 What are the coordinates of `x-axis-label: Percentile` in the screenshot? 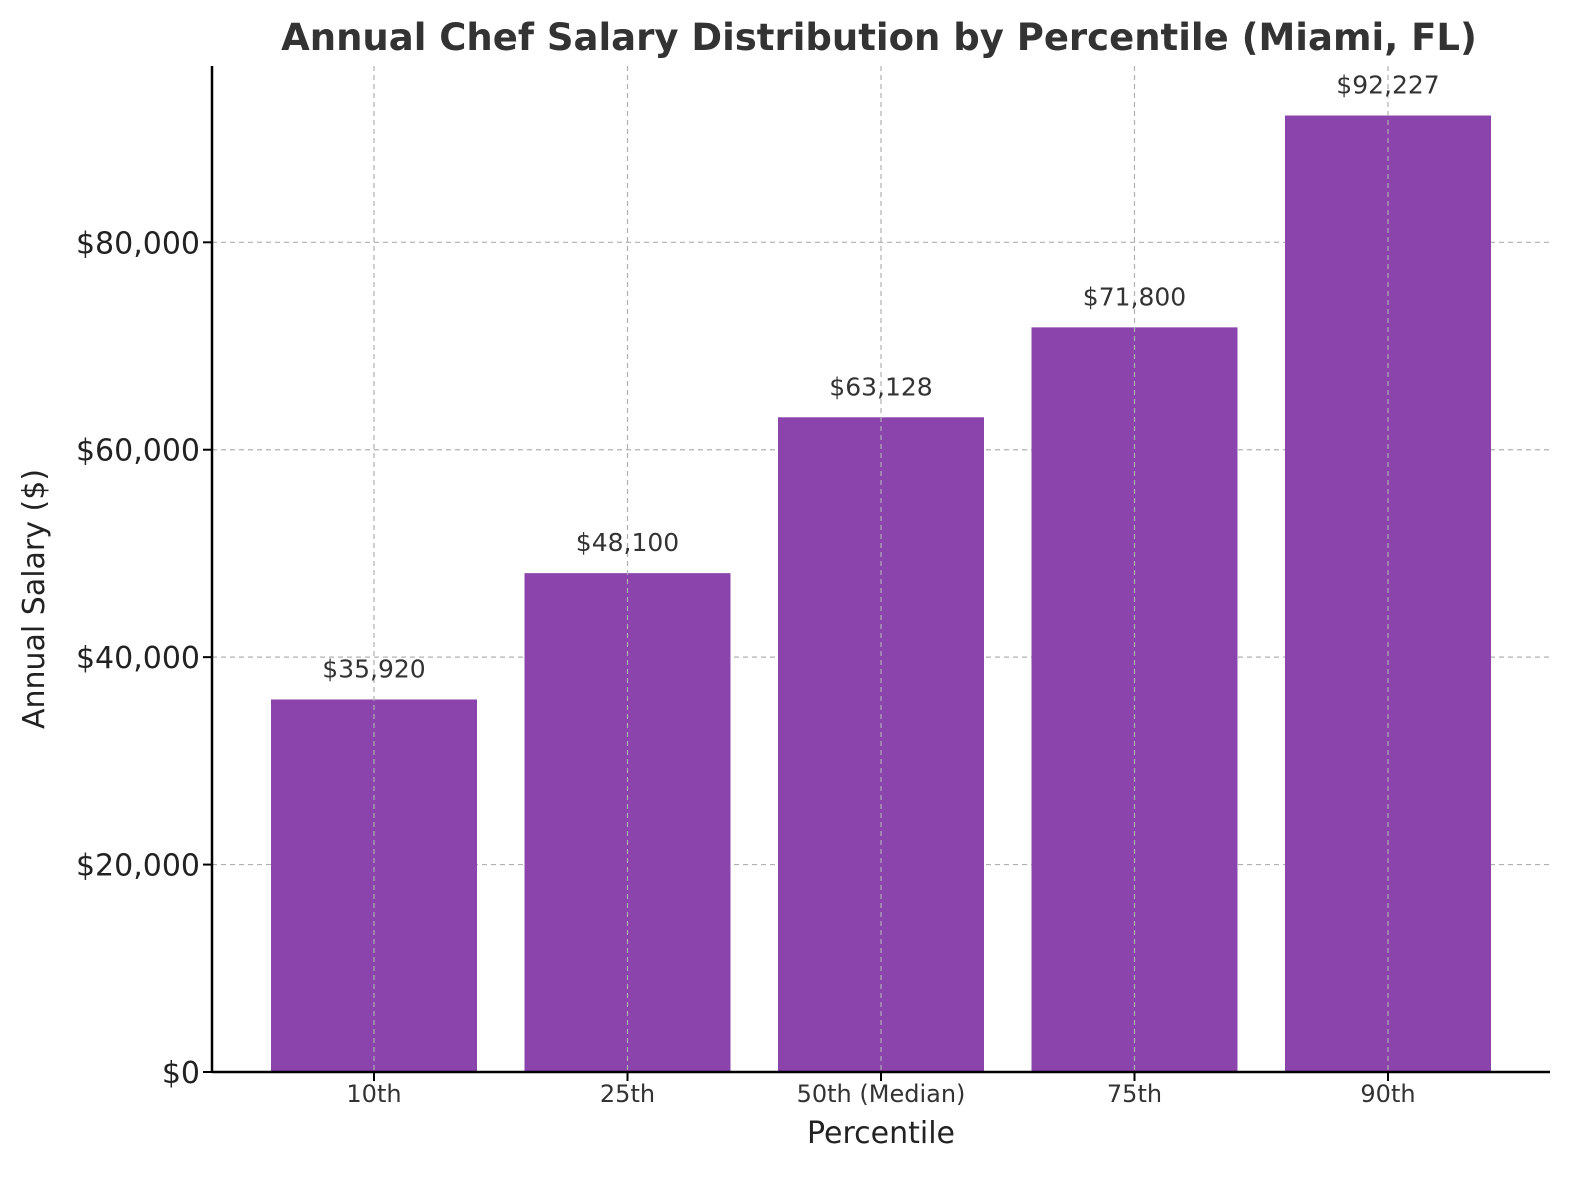 It's located at (881, 1133).